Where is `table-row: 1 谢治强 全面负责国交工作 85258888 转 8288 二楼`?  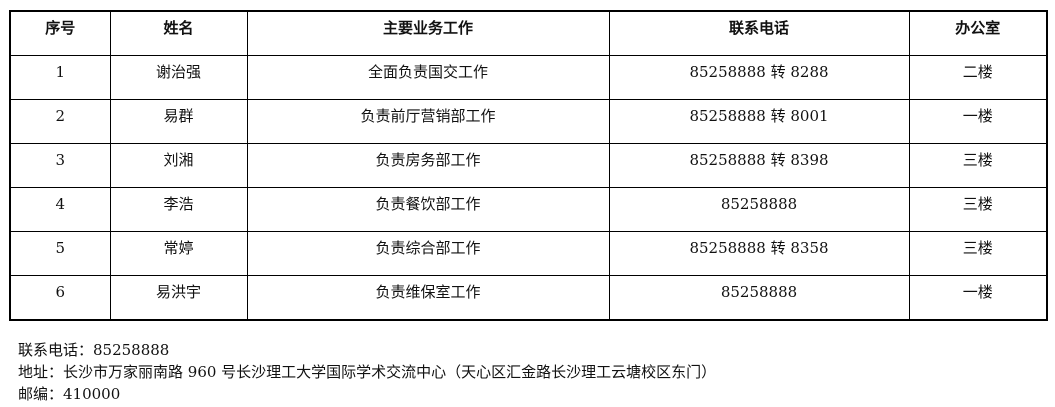
table-row: 1 谢治强 全面负责国交工作 85258888 转 8288 二楼 is located at coordinates (528, 77).